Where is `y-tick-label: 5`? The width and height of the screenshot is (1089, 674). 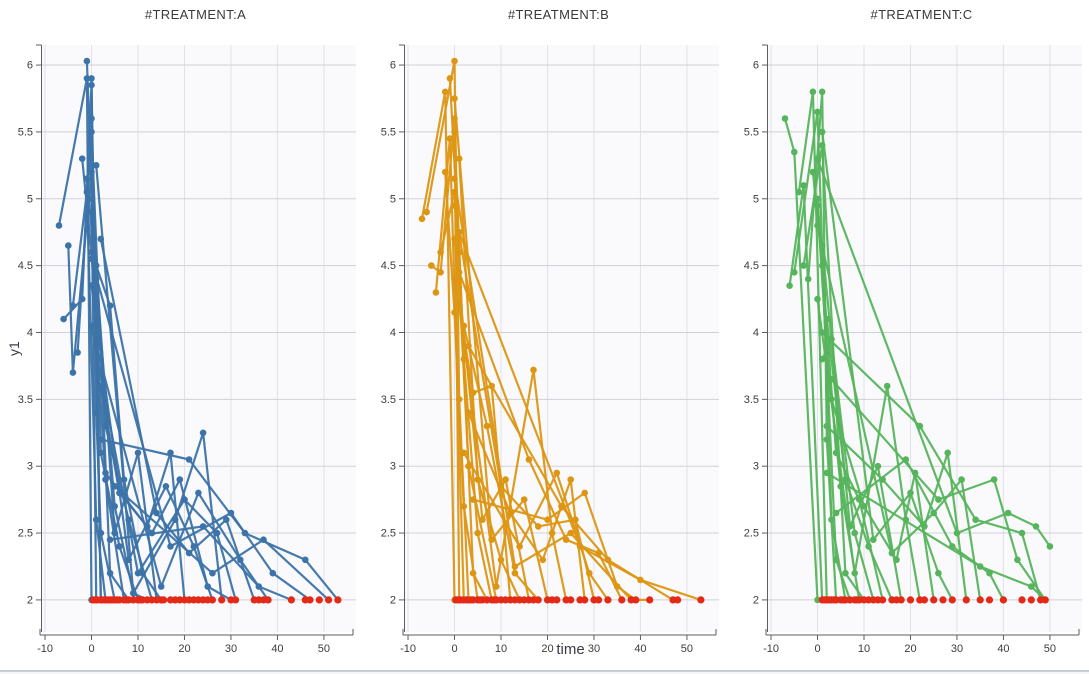
y-tick-label: 5 is located at coordinates (756, 199).